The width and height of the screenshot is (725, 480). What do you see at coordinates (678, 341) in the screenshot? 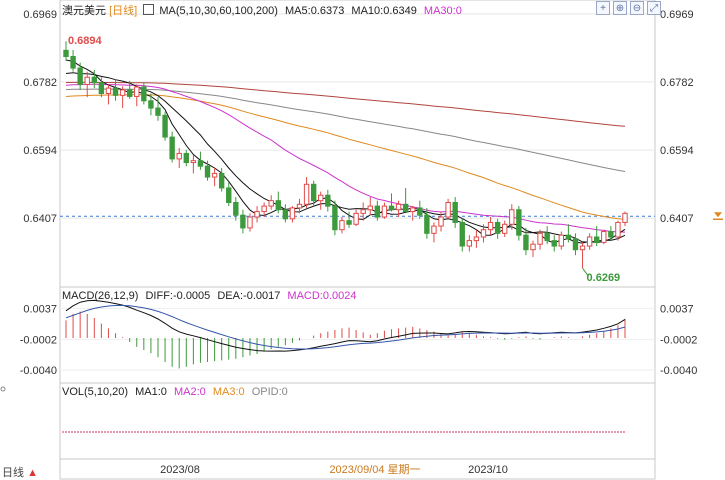
I see `macd-tick-right: -0.0002` at bounding box center [678, 341].